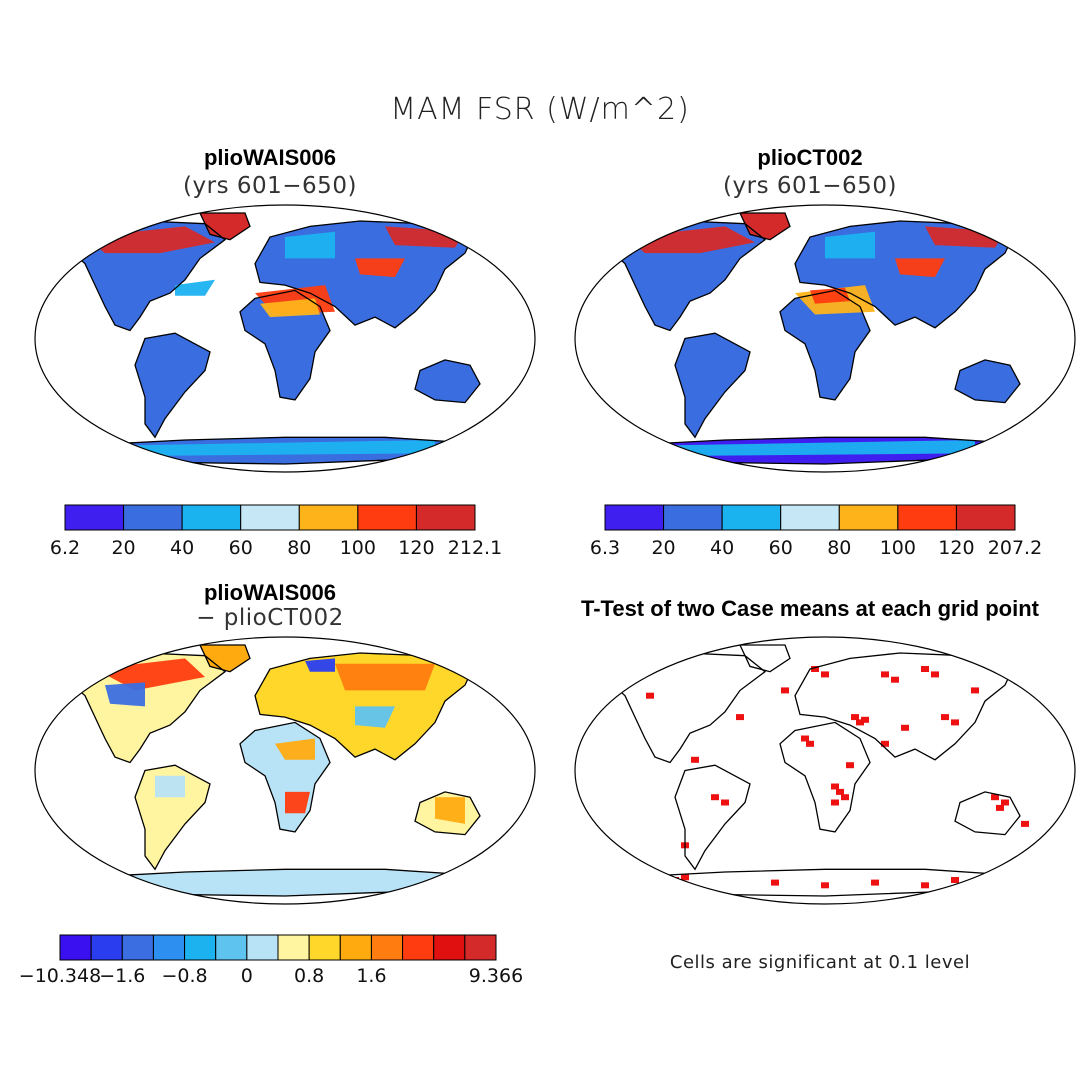 The height and width of the screenshot is (1080, 1080). Describe the element at coordinates (416, 548) in the screenshot. I see `colorbar-tick-label: 120` at that location.